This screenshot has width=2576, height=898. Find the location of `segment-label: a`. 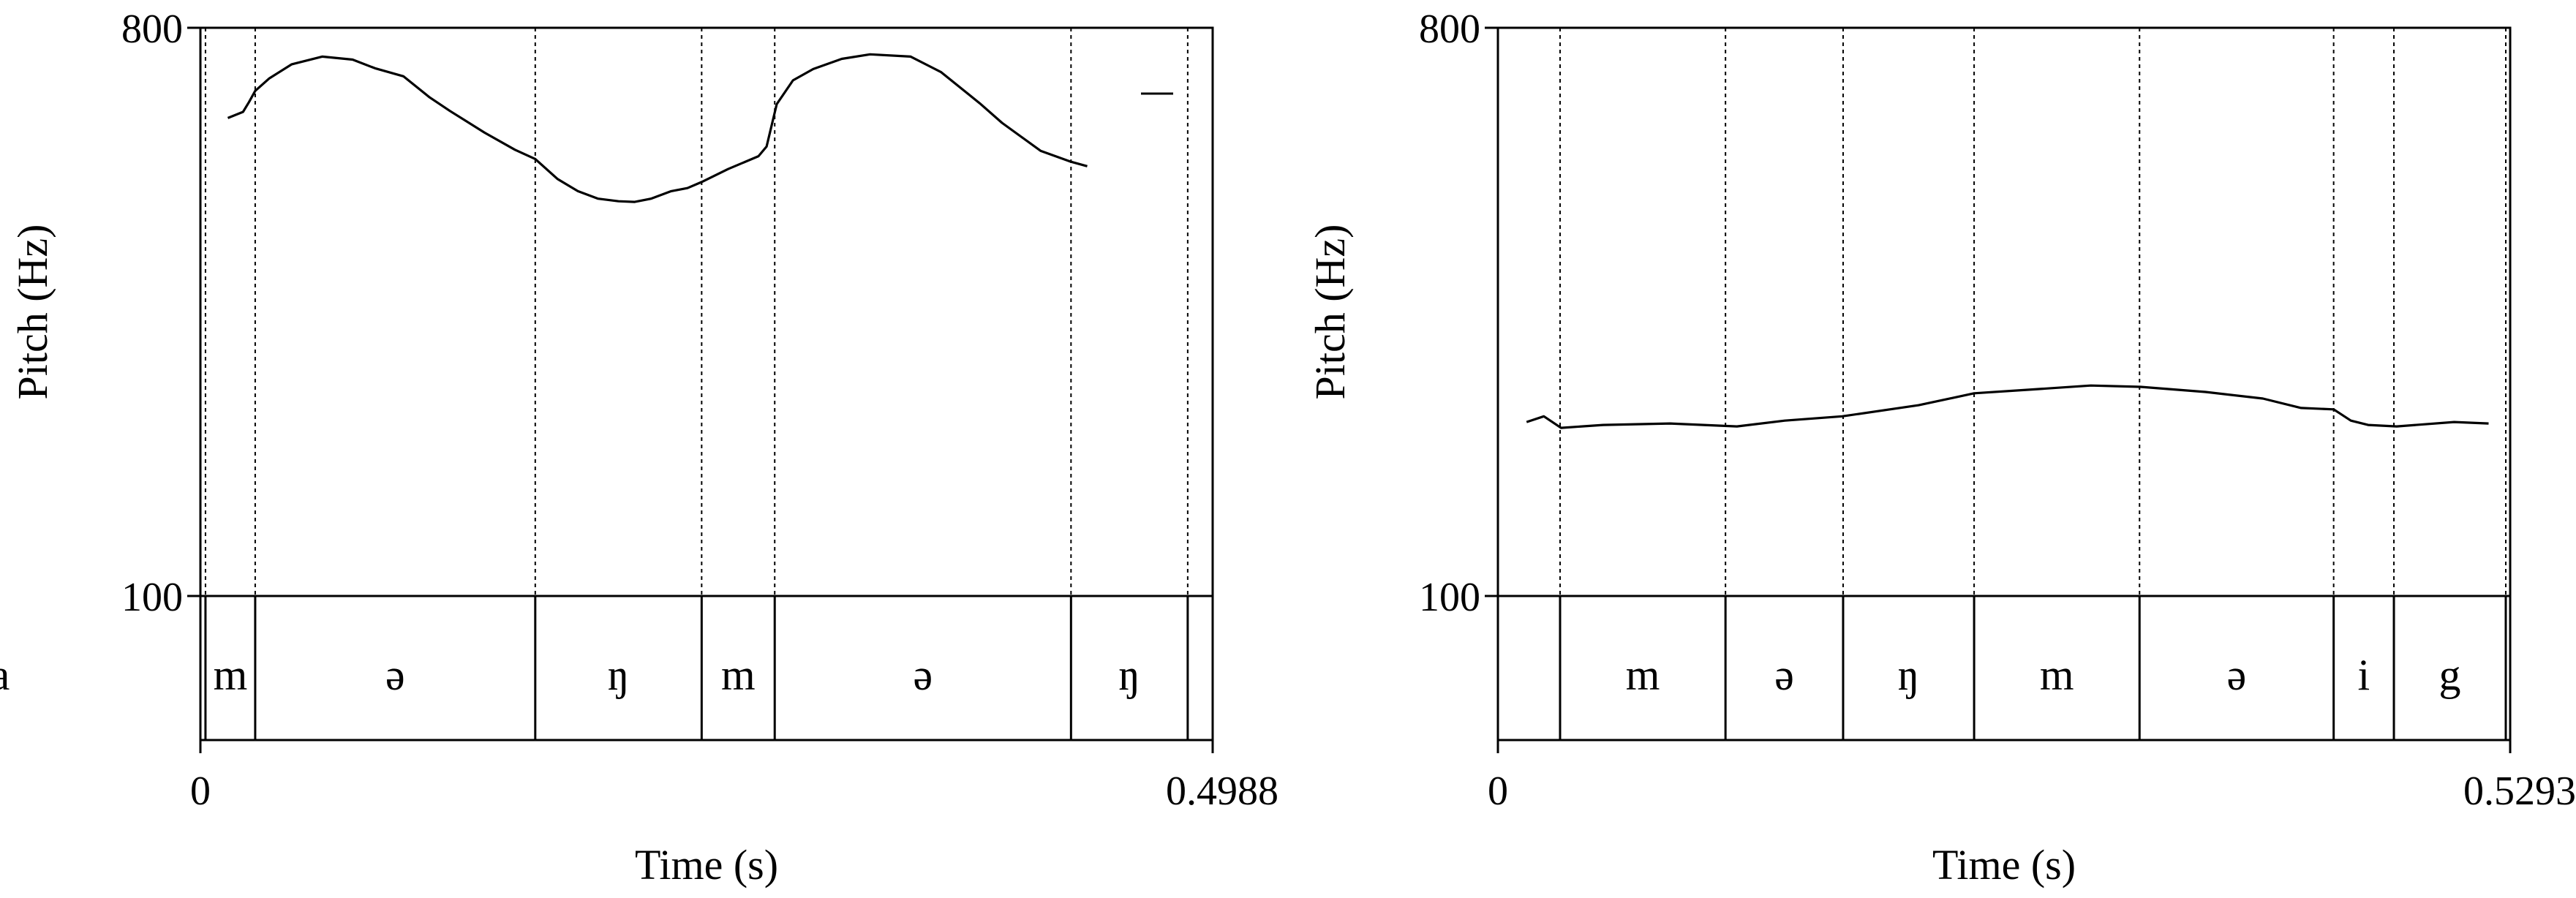

segment-label: a is located at coordinates (5, 675).